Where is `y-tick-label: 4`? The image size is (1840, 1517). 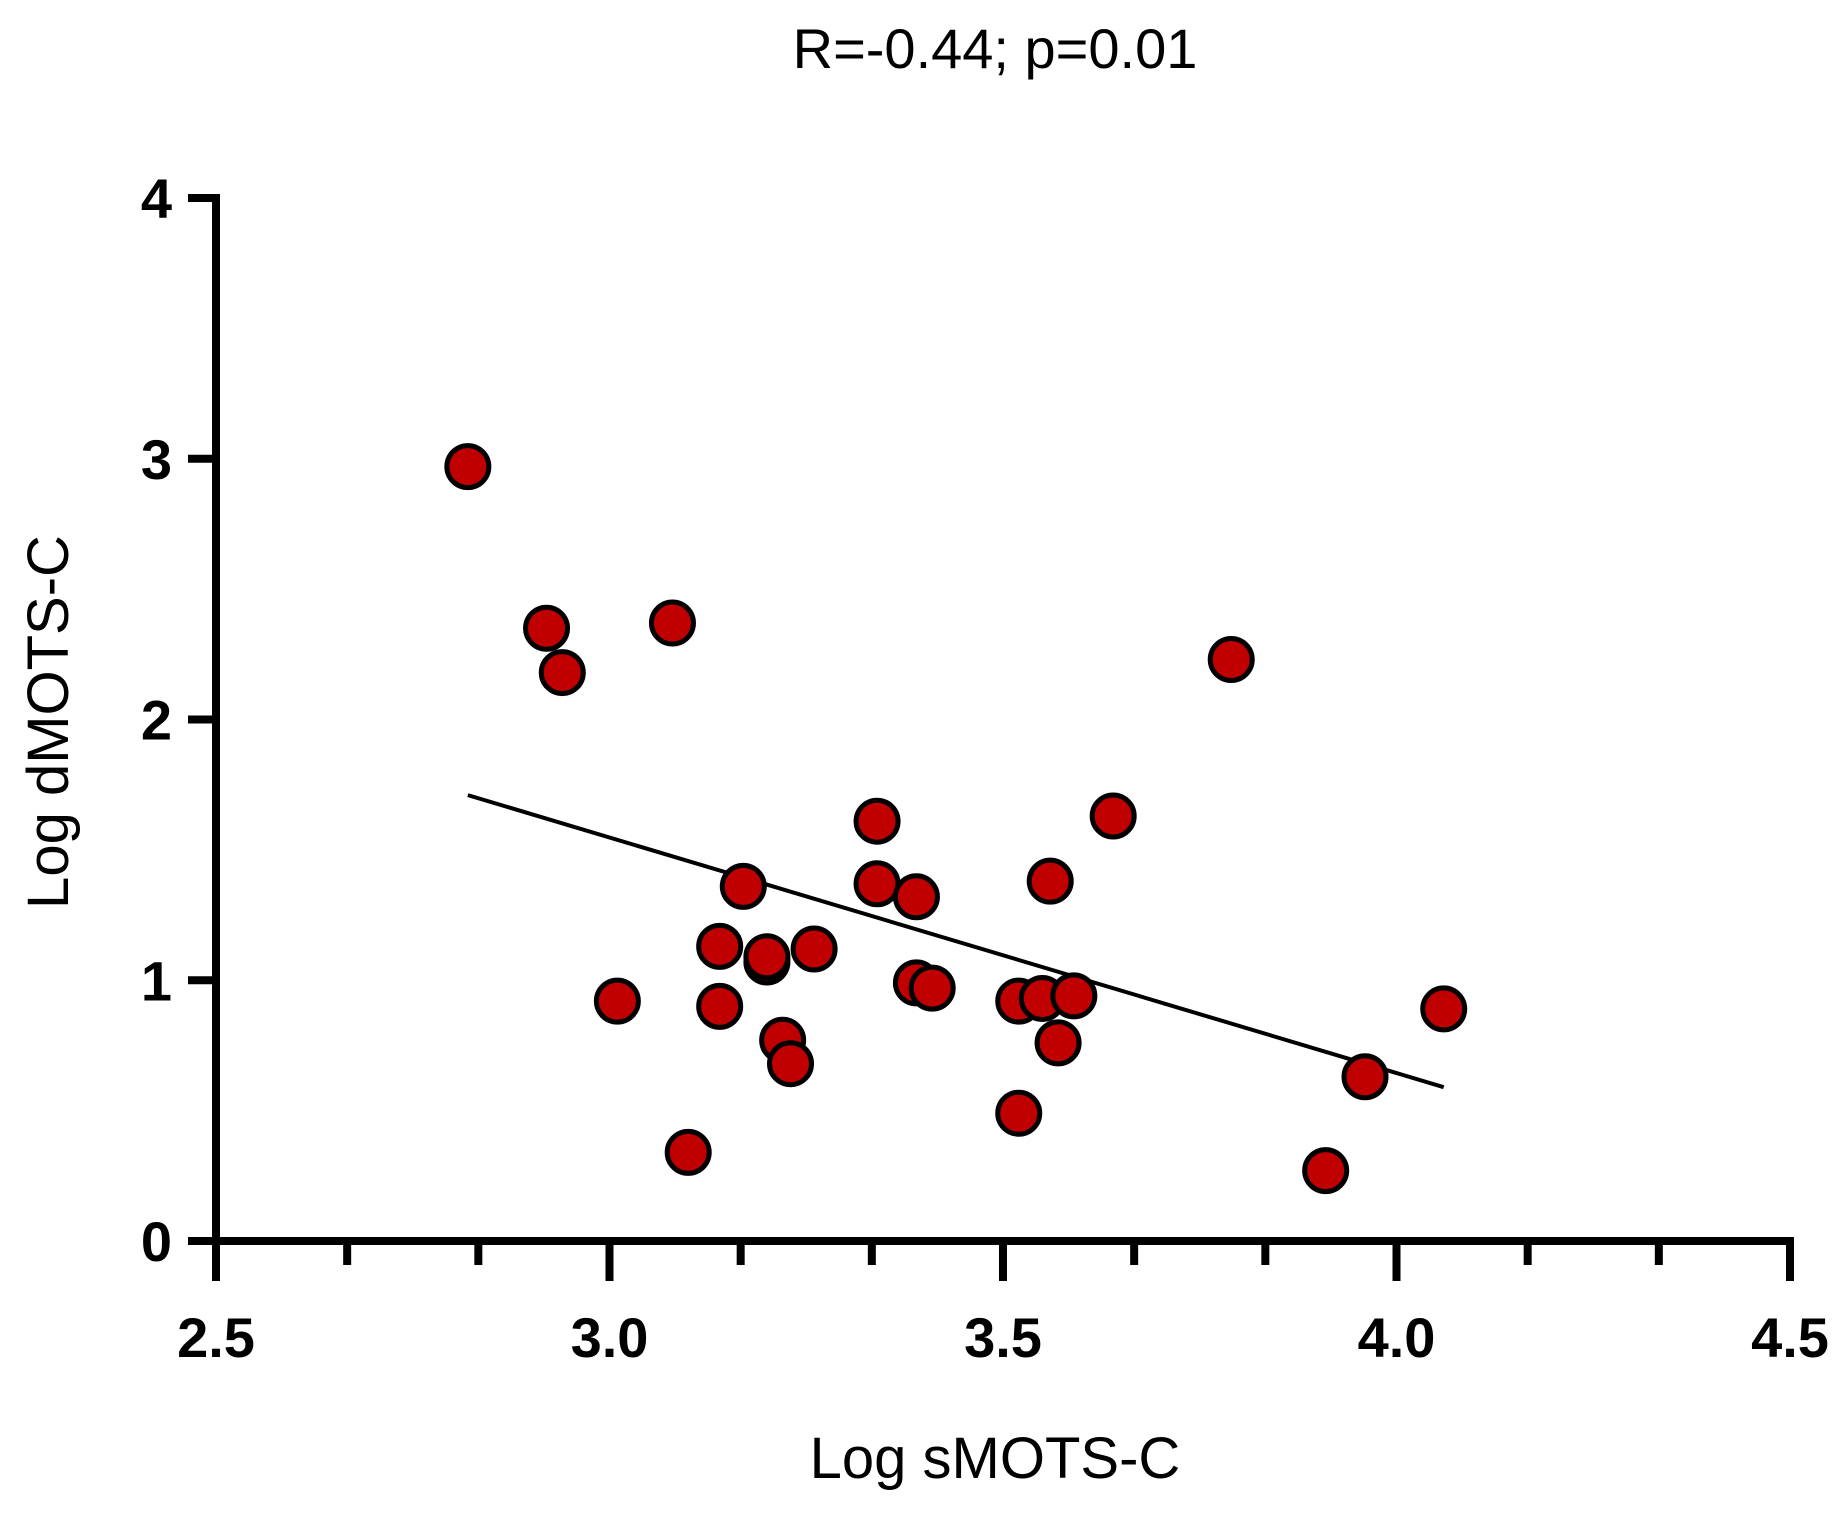
y-tick-label: 4 is located at coordinates (156, 198).